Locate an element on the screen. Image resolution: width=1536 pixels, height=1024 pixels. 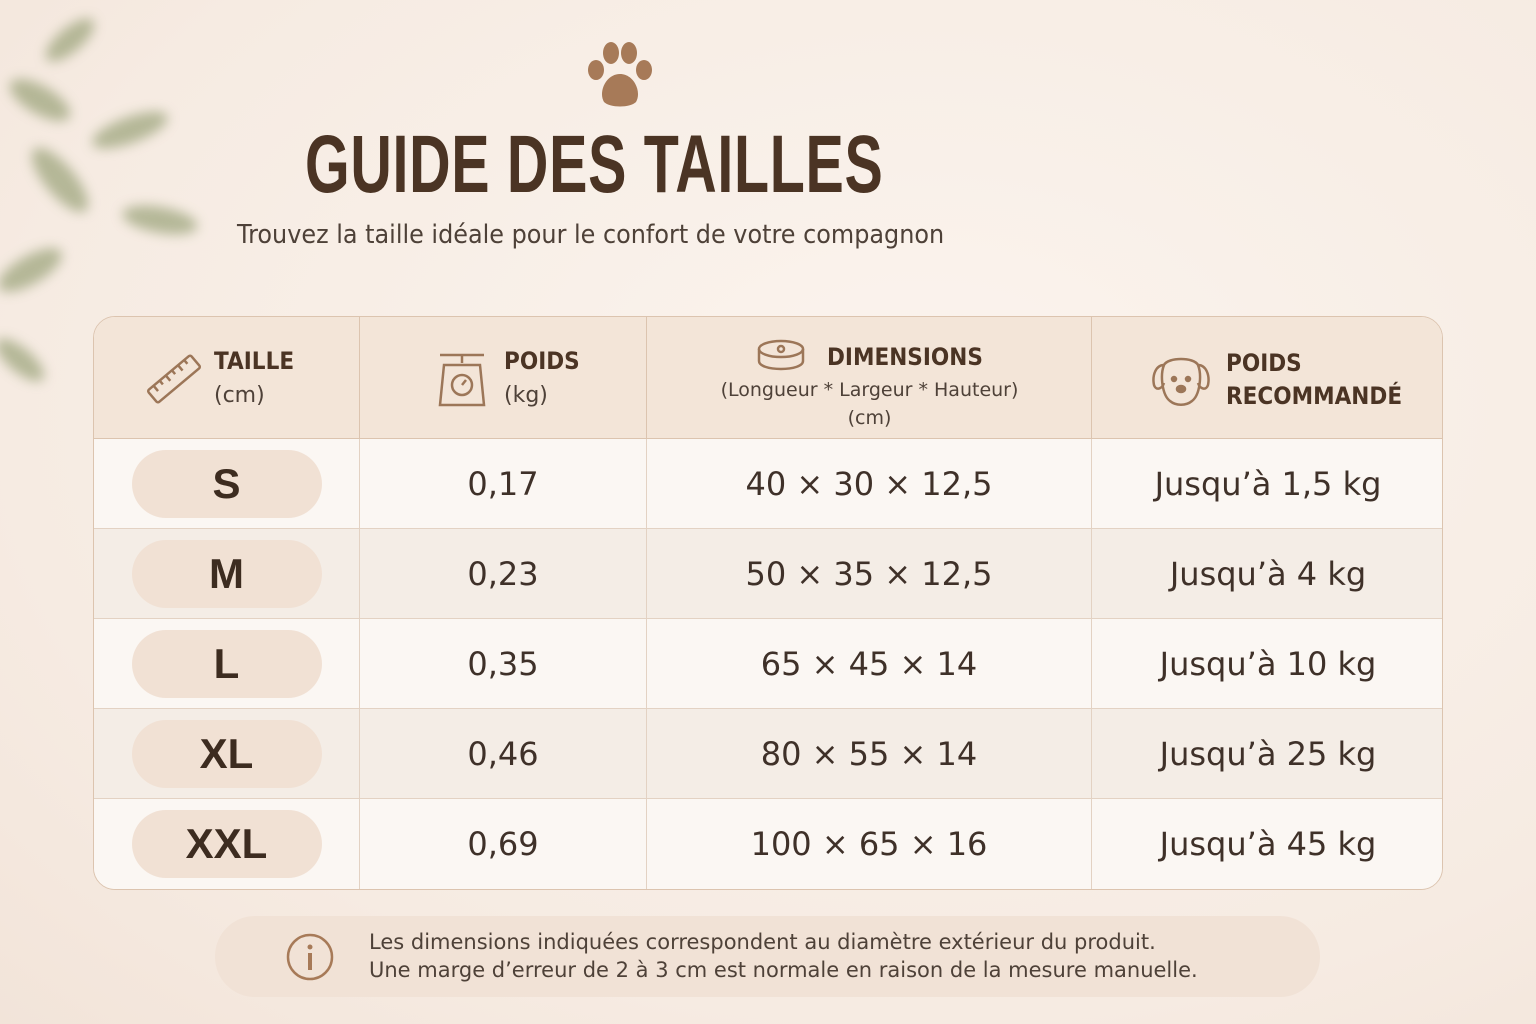
dog-icon is located at coordinates (1181, 381).